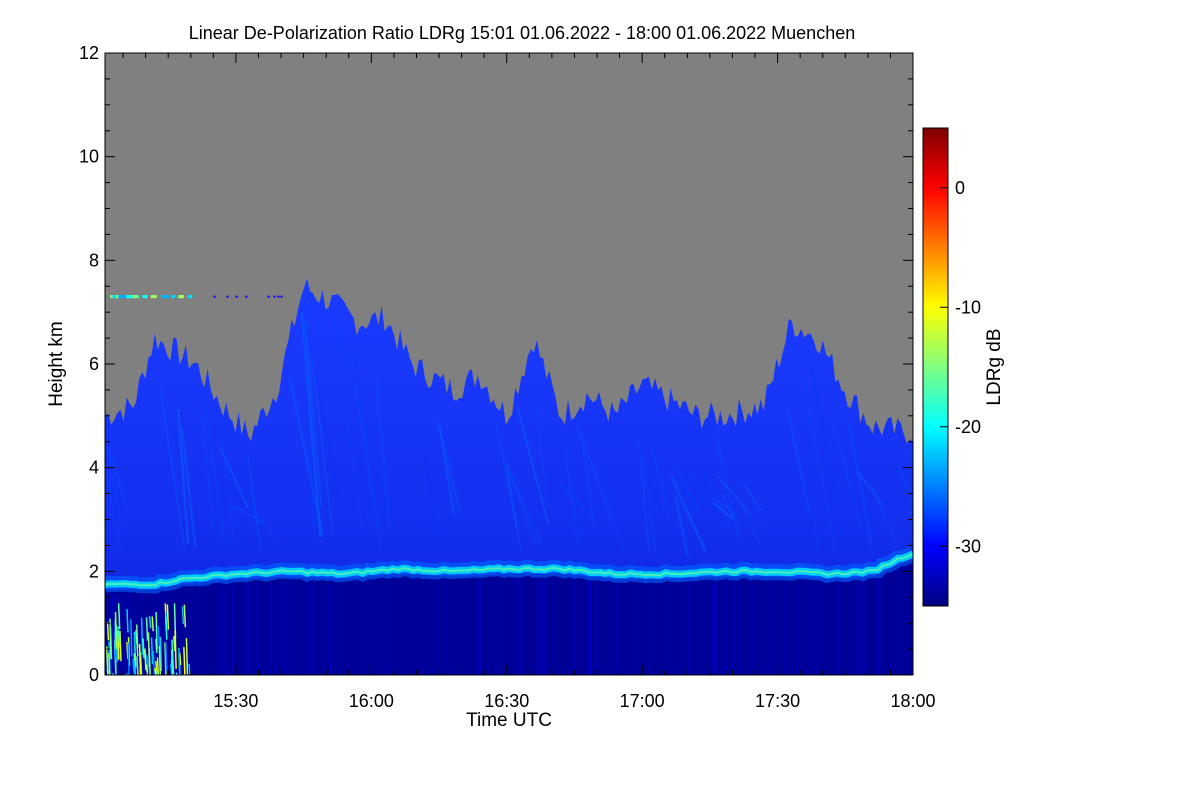 This screenshot has height=800, width=1200. What do you see at coordinates (94, 468) in the screenshot?
I see `y-tick-label: 4` at bounding box center [94, 468].